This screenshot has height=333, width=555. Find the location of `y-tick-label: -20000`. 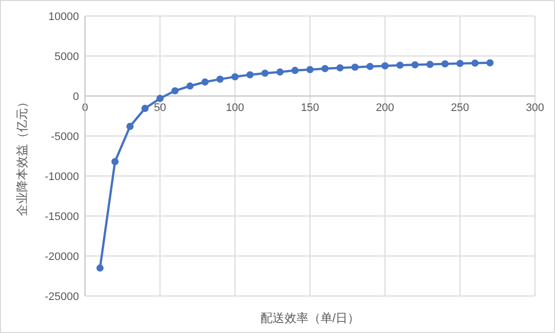

y-tick-label: -20000 is located at coordinates (61, 257).